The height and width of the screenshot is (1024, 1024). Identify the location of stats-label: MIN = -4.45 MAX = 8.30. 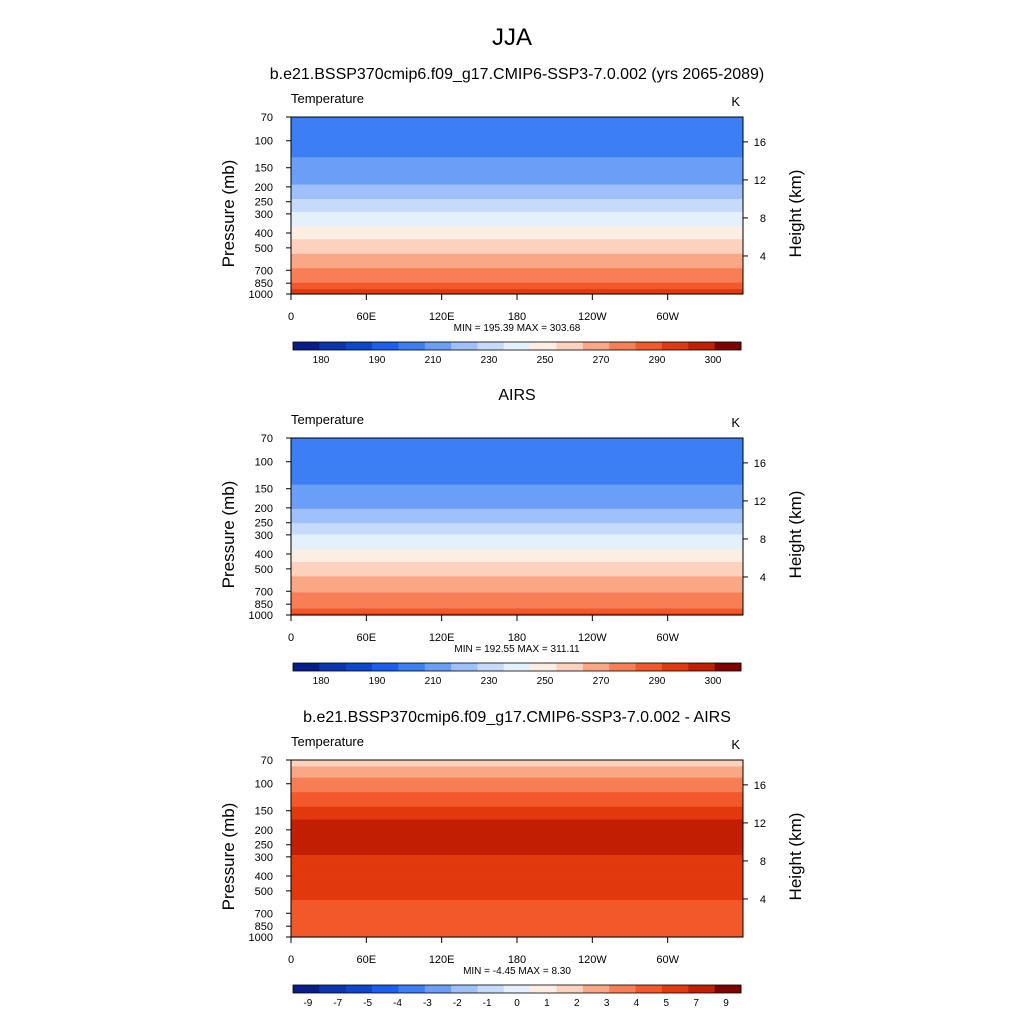
(517, 971).